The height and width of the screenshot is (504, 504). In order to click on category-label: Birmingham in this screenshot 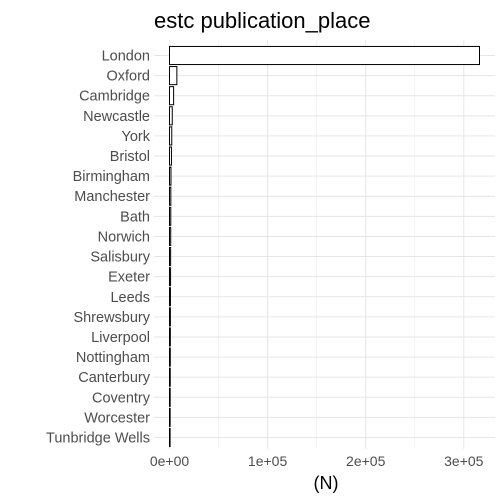, I will do `click(111, 177)`.